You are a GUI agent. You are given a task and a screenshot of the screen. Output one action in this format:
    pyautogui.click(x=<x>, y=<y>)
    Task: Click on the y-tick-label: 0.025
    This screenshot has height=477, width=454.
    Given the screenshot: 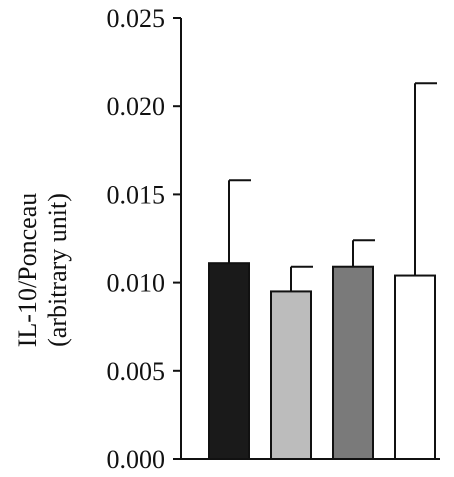 What is the action you would take?
    pyautogui.click(x=136, y=18)
    